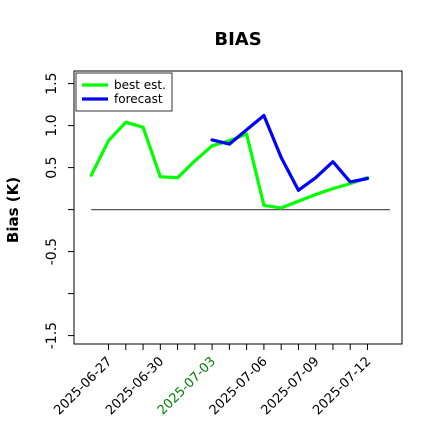  Describe the element at coordinates (13, 210) in the screenshot. I see `y-axis-label: Bias (K)` at that location.